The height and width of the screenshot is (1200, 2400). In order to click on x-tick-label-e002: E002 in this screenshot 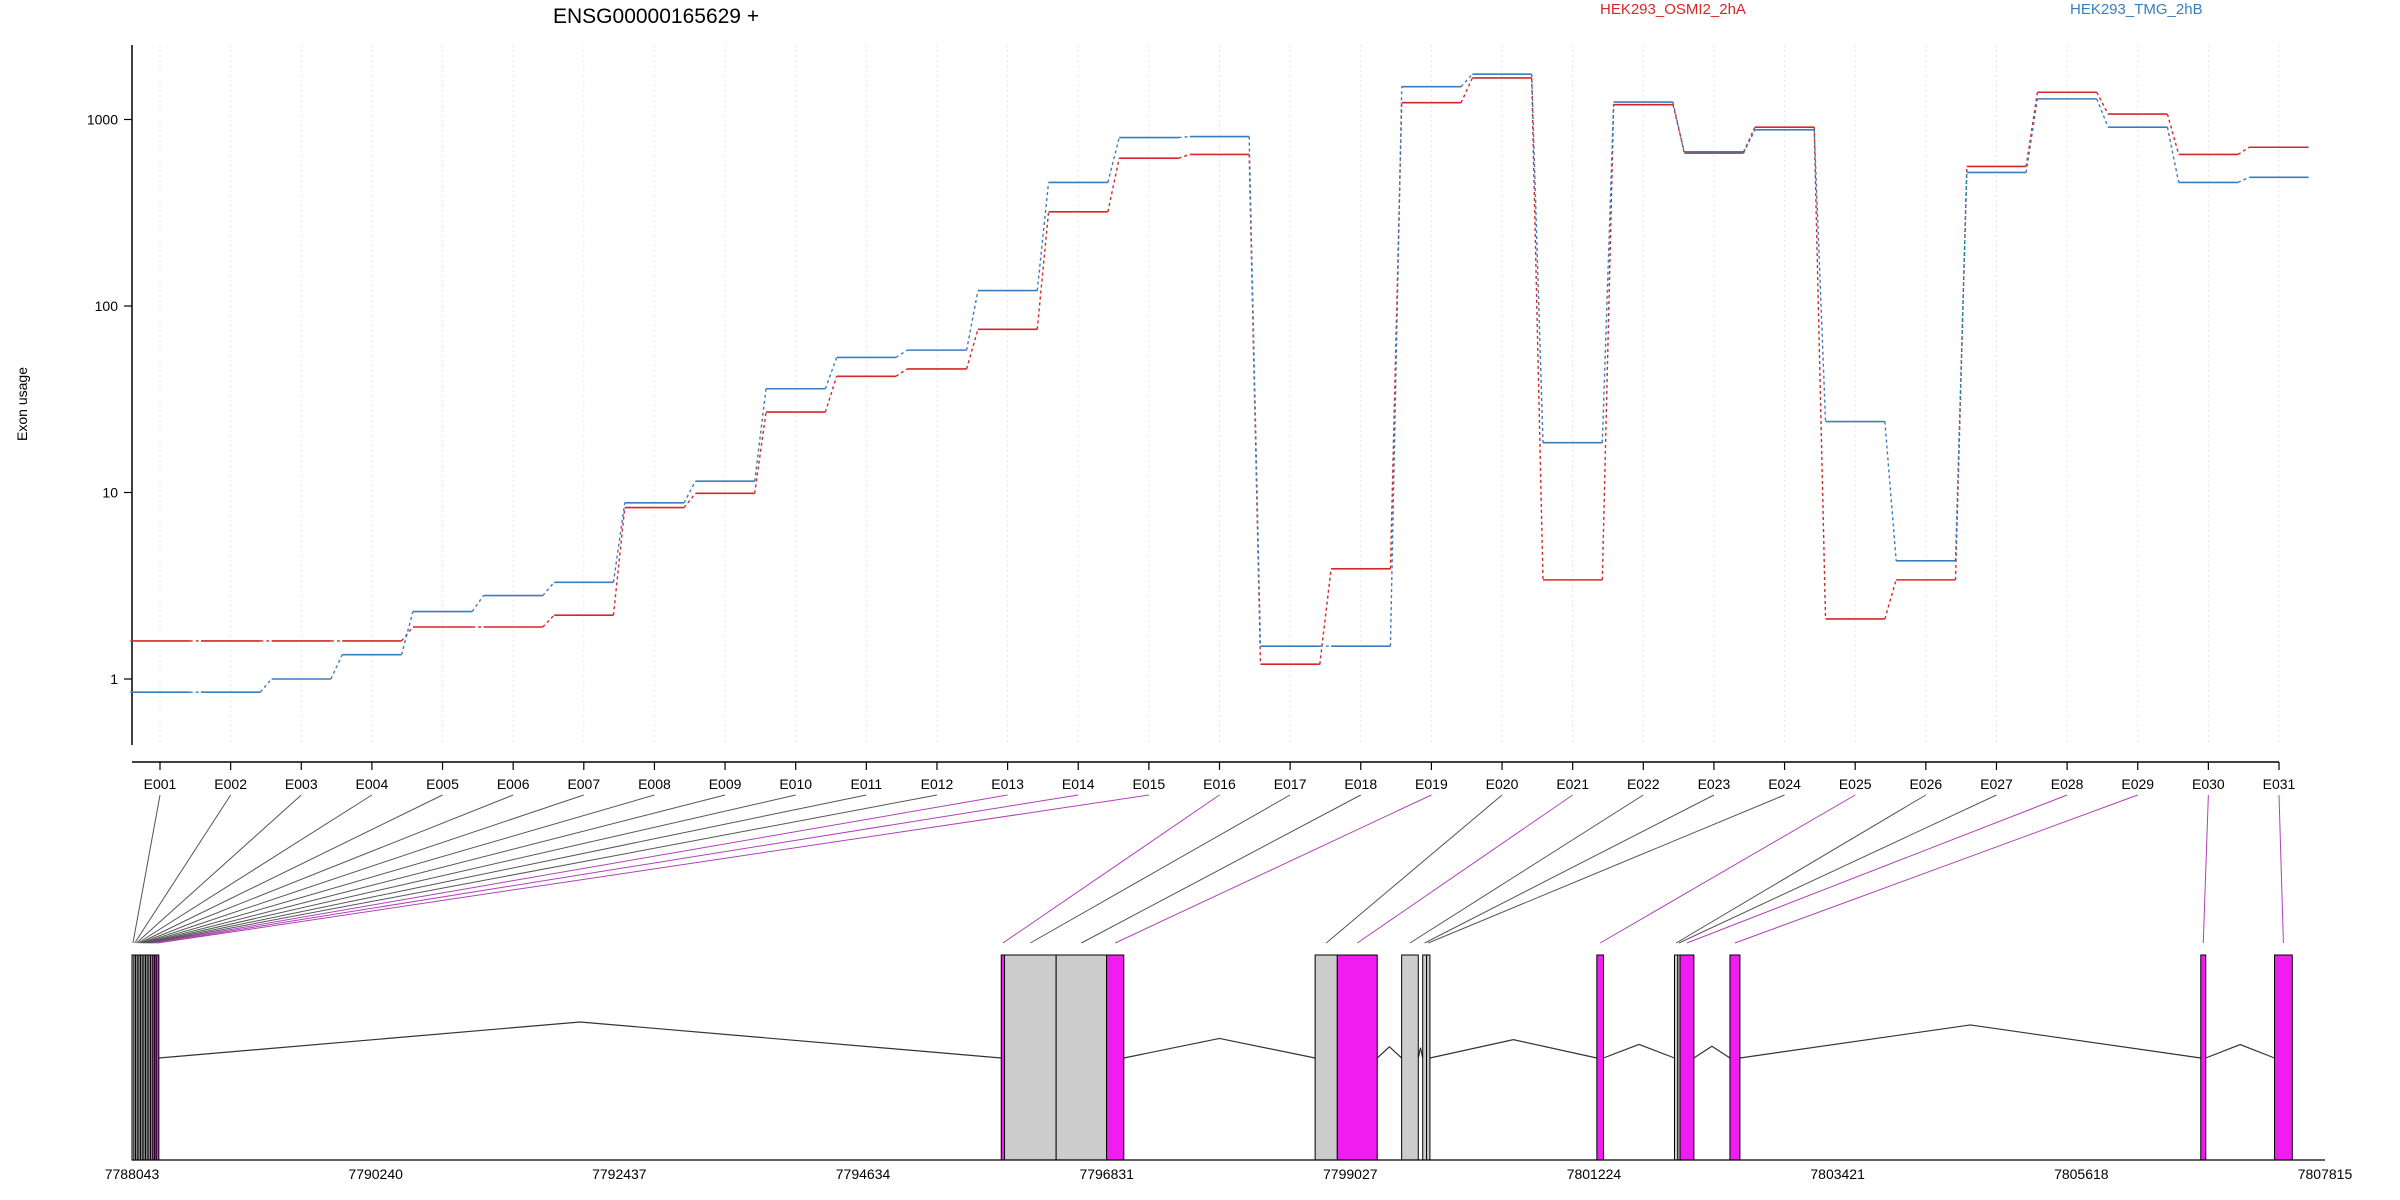, I will do `click(230, 784)`.